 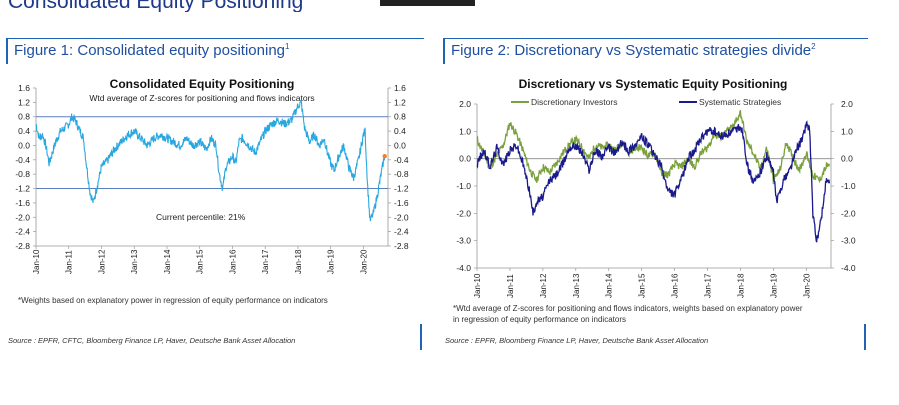 What do you see at coordinates (848, 241) in the screenshot?
I see `chart-2-ytick-right-5: -3.0` at bounding box center [848, 241].